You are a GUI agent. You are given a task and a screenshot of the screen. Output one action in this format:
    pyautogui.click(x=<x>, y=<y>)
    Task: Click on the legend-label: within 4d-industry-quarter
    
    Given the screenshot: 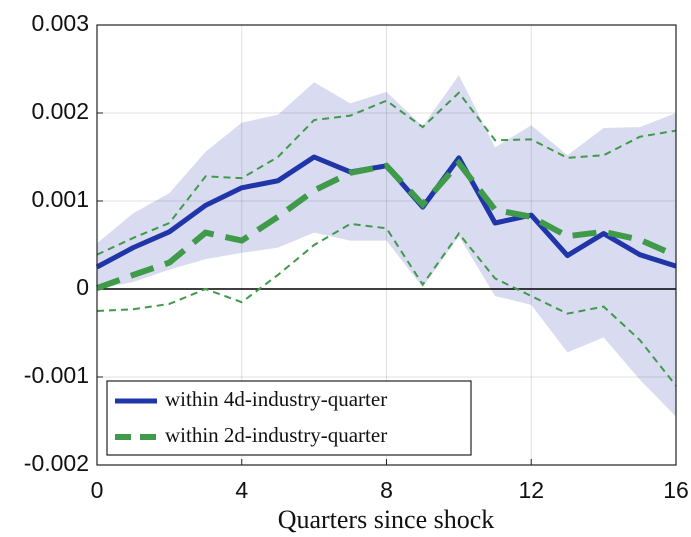 What is the action you would take?
    pyautogui.click(x=276, y=399)
    